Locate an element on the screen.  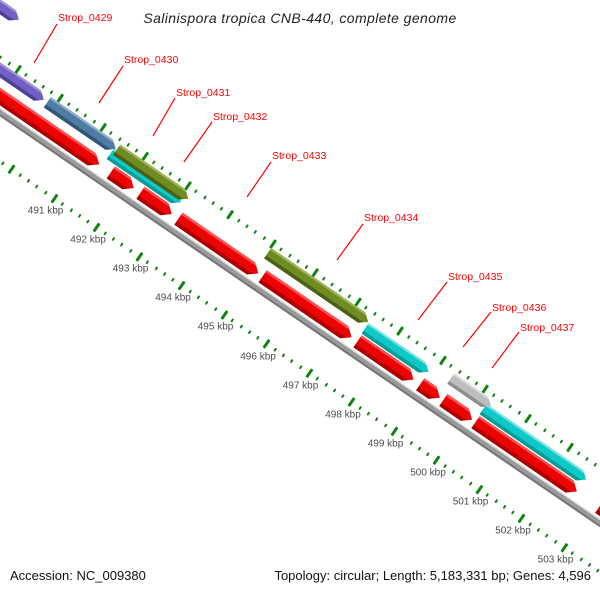
gene-label-strop_0429: Strop_0429 is located at coordinates (85, 18).